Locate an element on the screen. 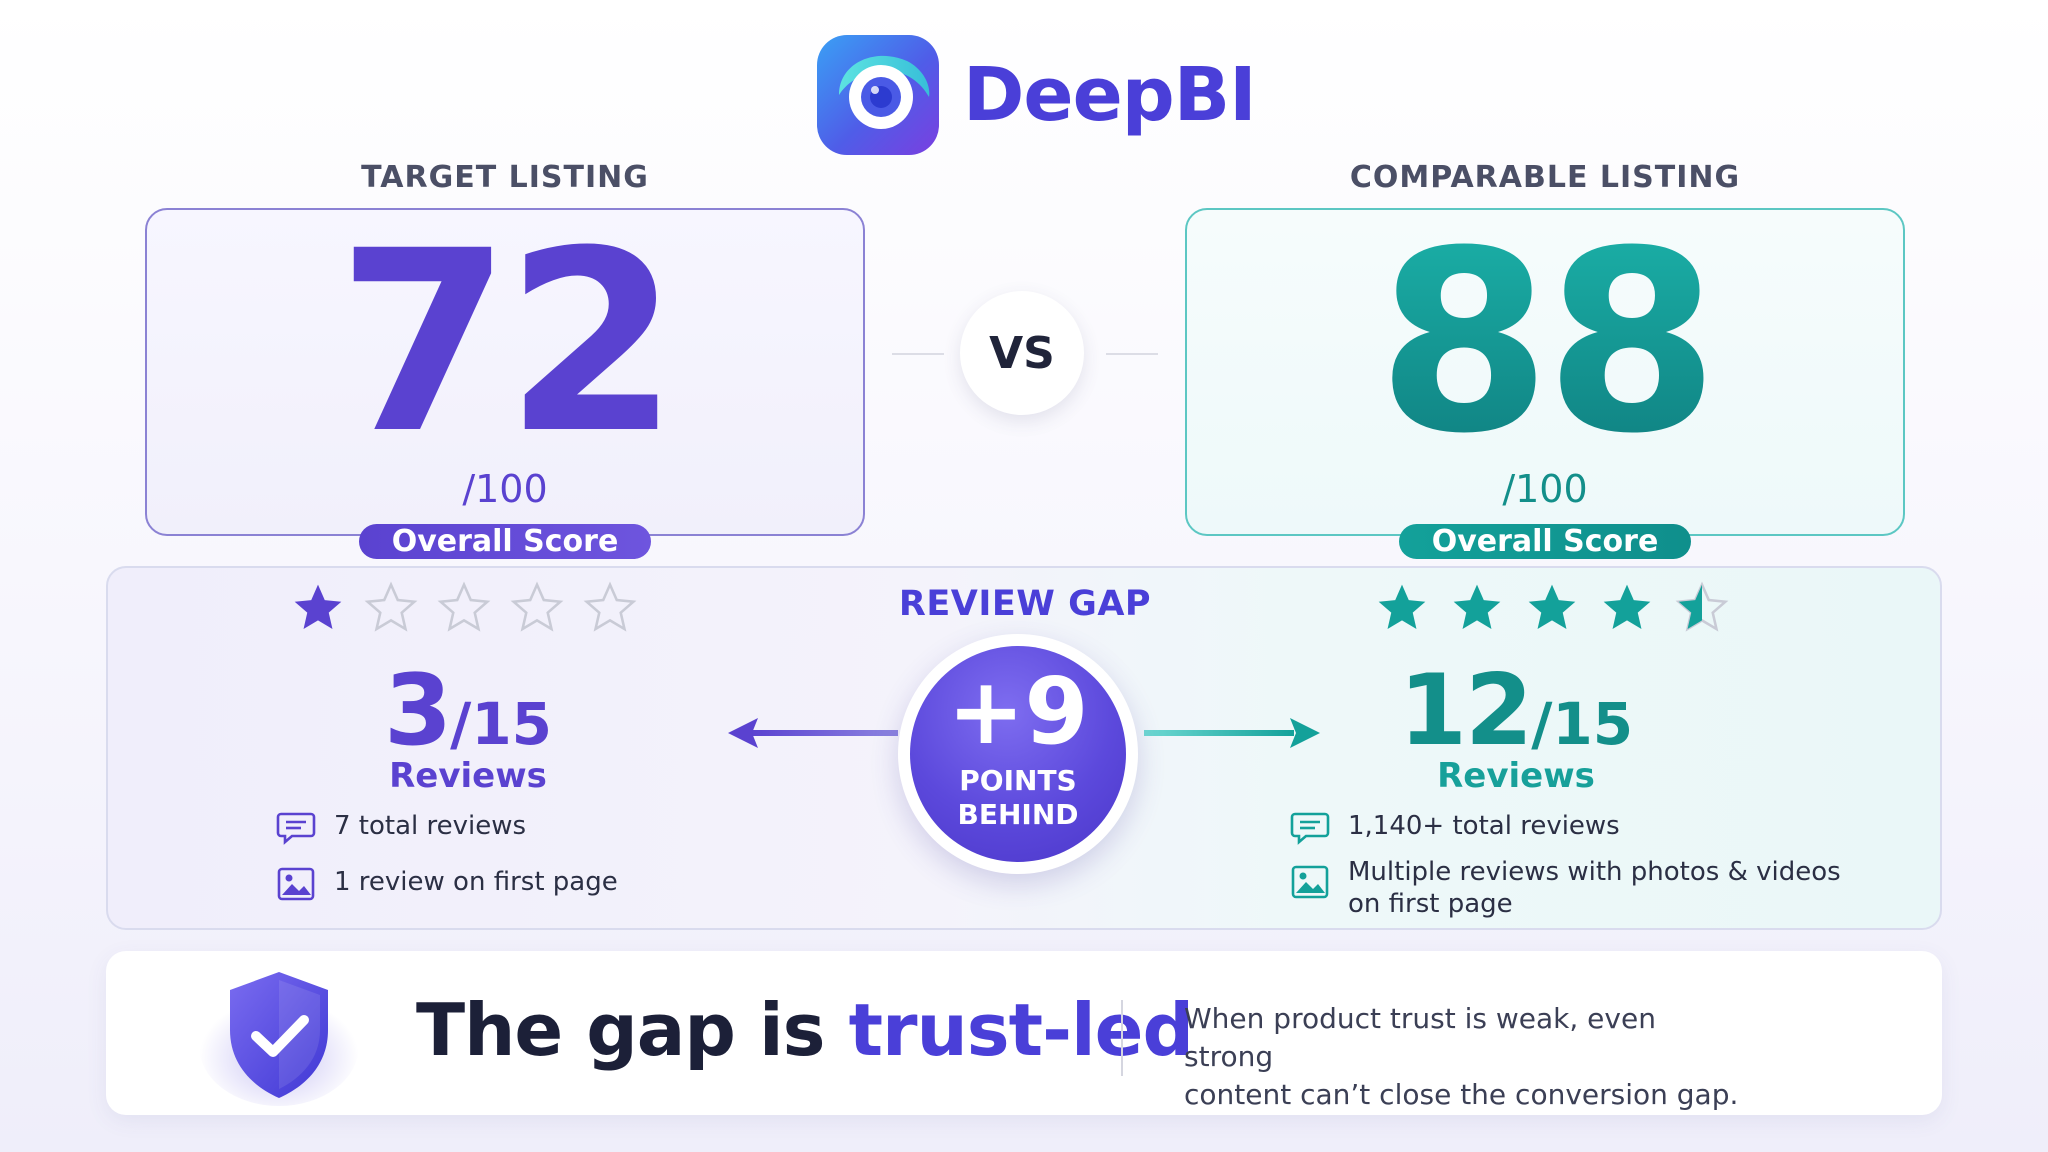 The width and height of the screenshot is (2048, 1152). comparable-score-pill: Overall Score is located at coordinates (1545, 541).